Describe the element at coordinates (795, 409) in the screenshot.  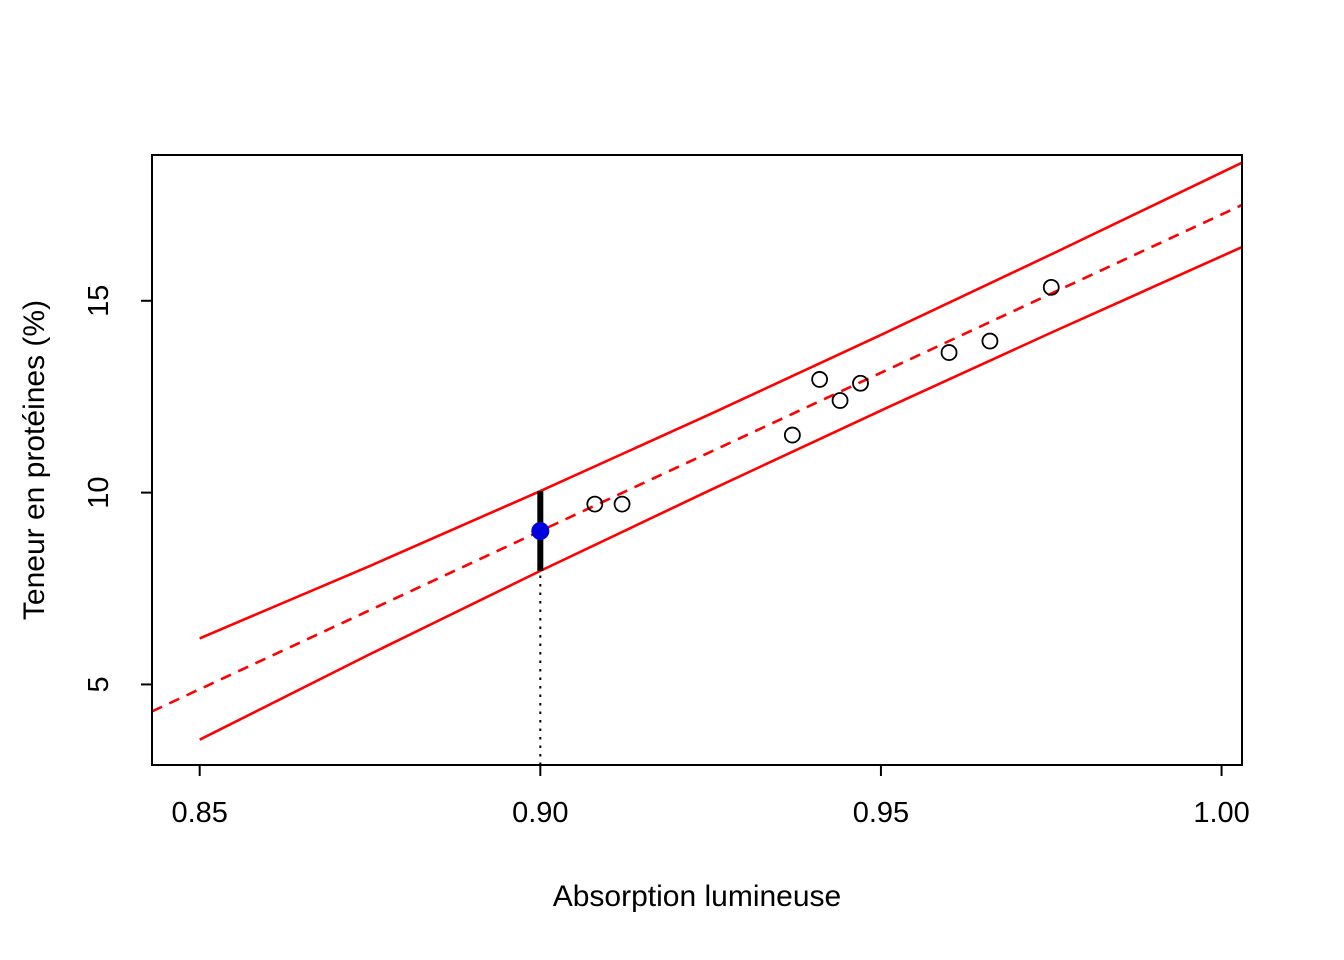
I see `data-points-layer` at that location.